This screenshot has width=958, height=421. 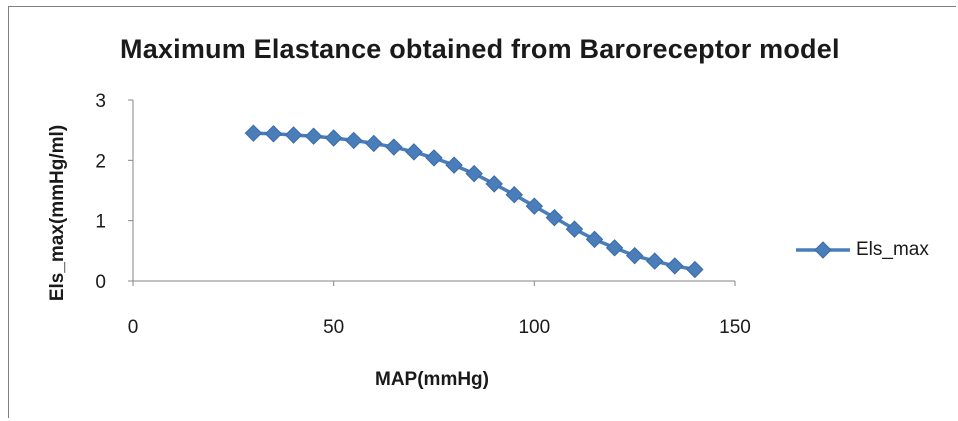 I want to click on y-tick-label: 0, so click(x=100, y=282).